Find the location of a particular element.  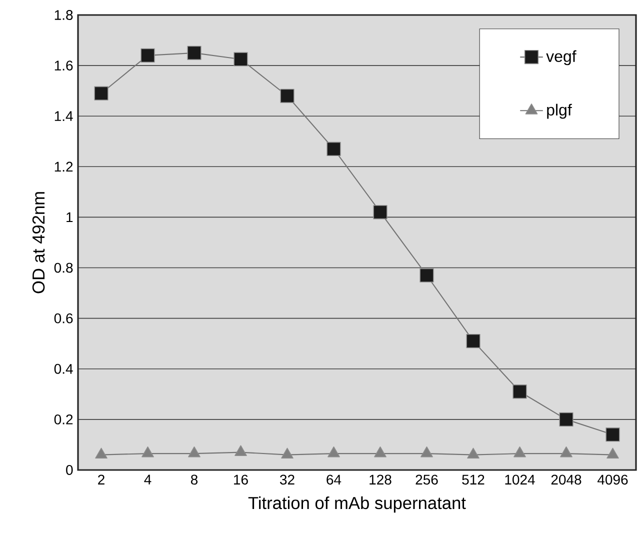

x-tick-label: 4 is located at coordinates (148, 479).